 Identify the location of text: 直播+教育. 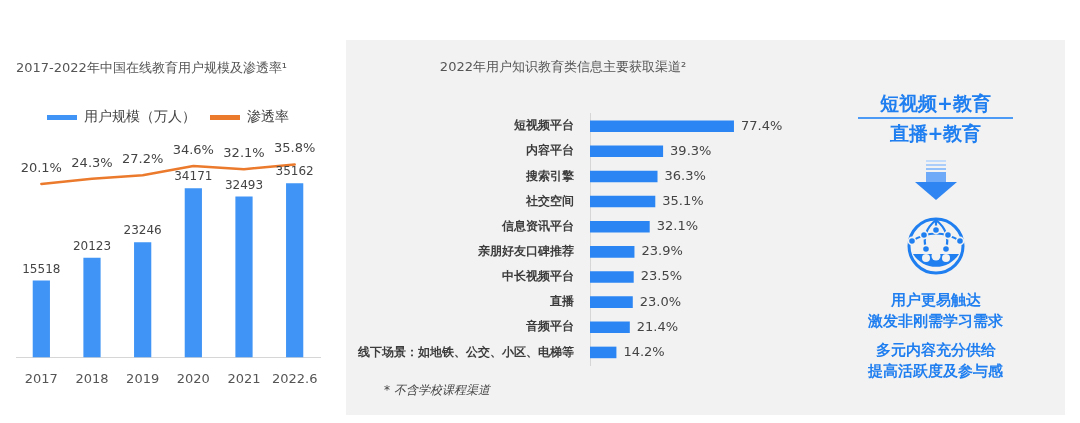
(935, 133).